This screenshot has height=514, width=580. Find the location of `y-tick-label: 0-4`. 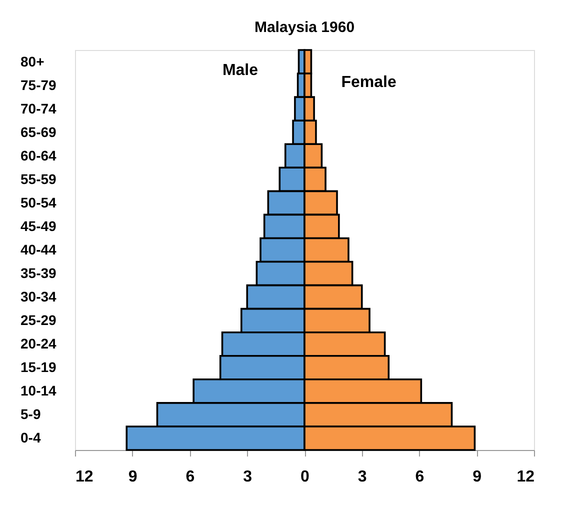

y-tick-label: 0-4 is located at coordinates (30, 438).